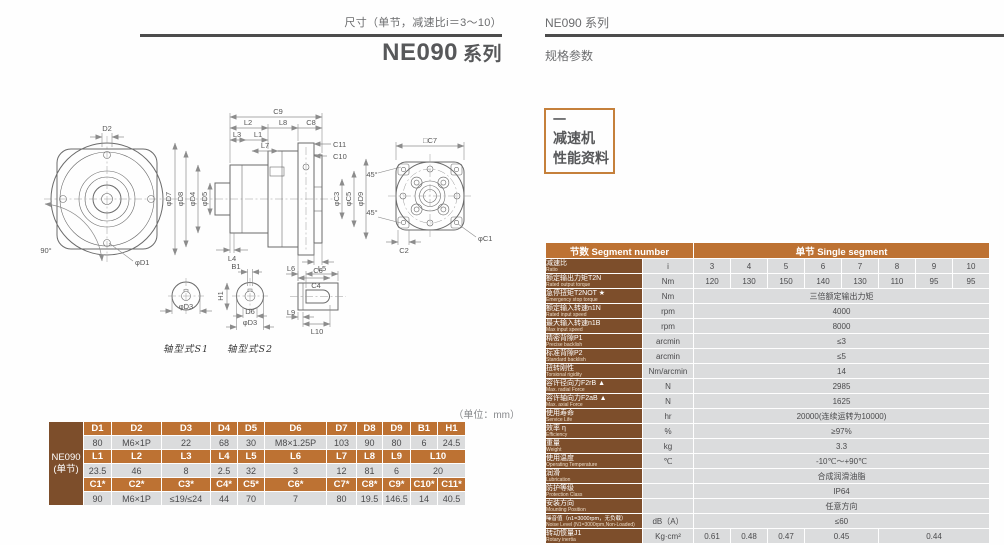 The width and height of the screenshot is (1004, 545). Describe the element at coordinates (235, 266) in the screenshot. I see `dim-label-b1: B1` at that location.